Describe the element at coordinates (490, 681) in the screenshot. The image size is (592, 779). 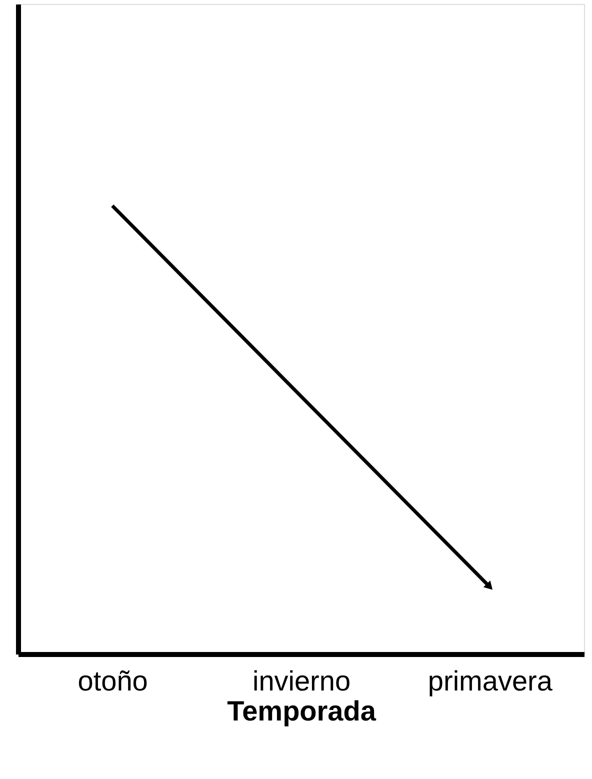
I see `x-tick-label: primavera` at that location.